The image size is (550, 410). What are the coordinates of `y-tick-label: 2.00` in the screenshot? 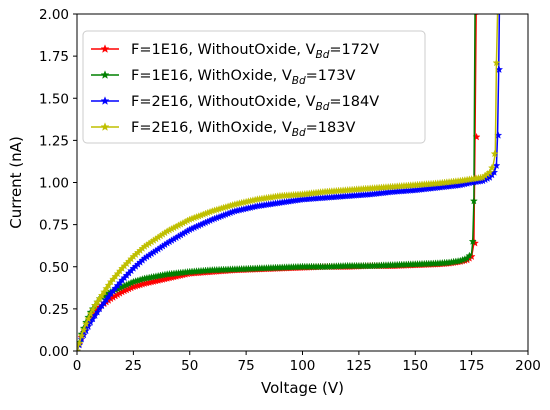 It's located at (54, 15).